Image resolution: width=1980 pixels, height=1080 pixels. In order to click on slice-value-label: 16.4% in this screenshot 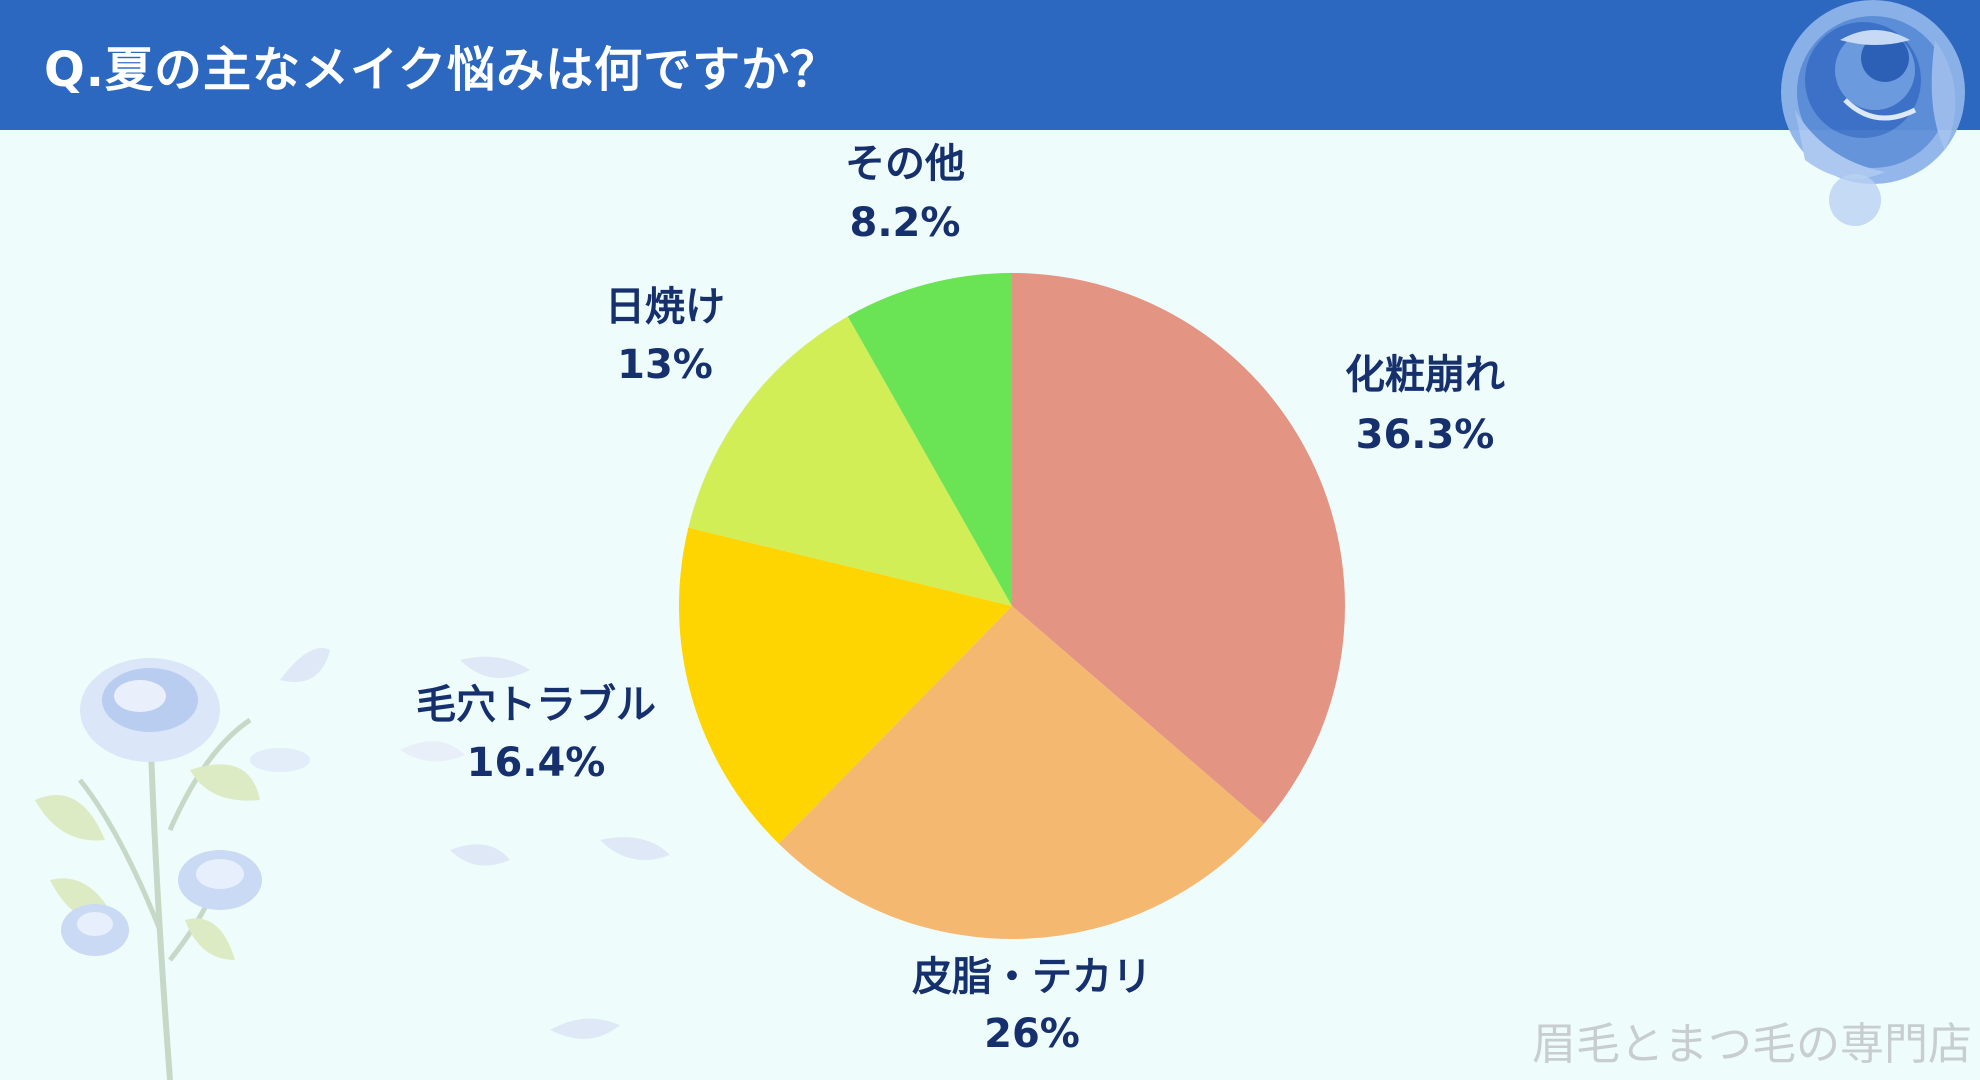, I will do `click(536, 763)`.